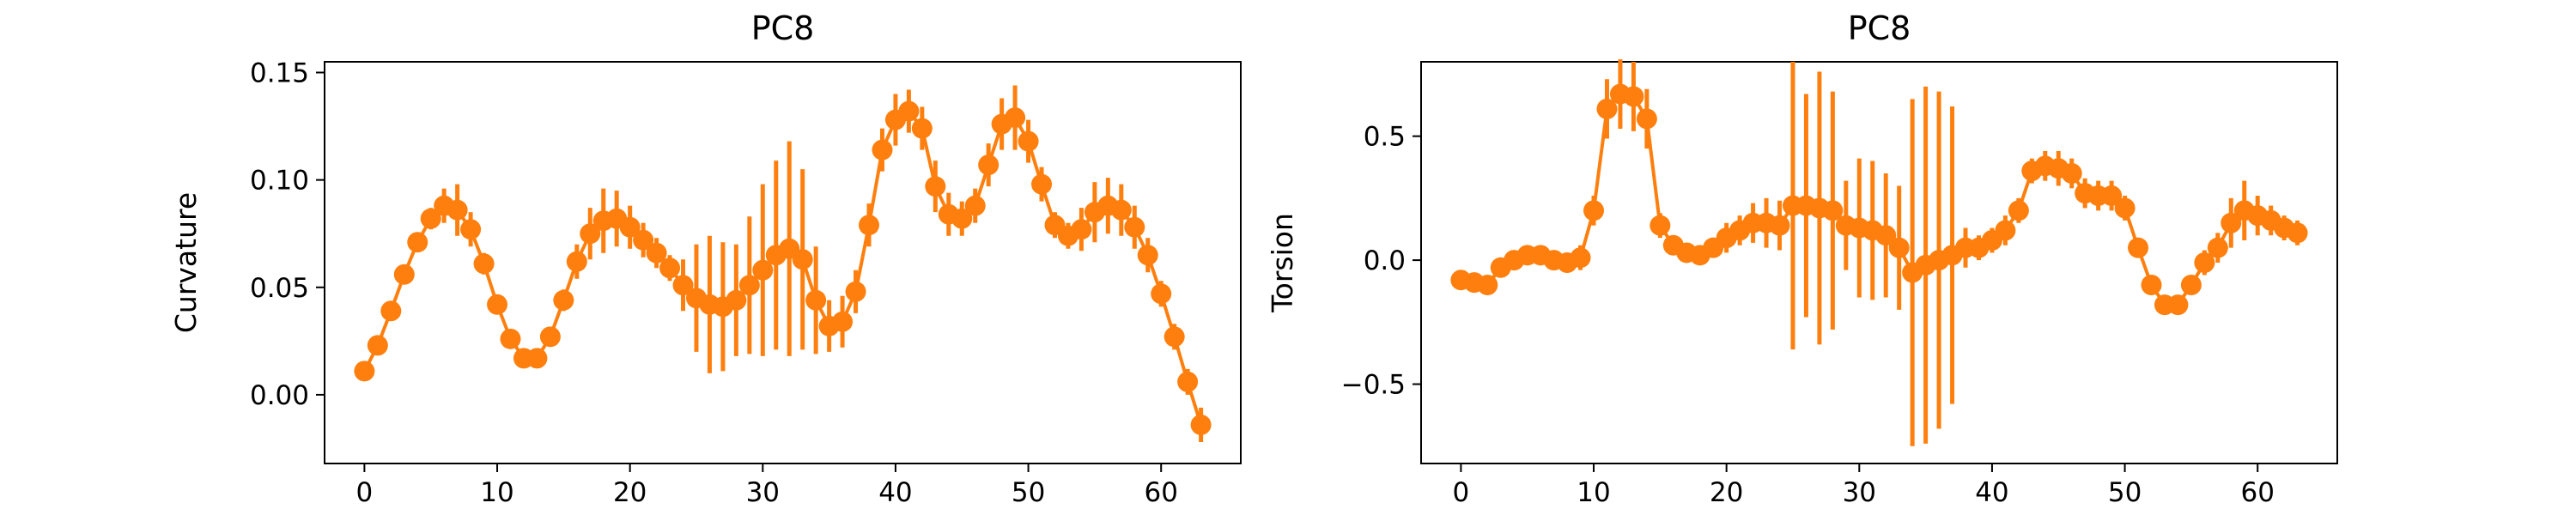 The height and width of the screenshot is (515, 2576). I want to click on y-axis-label: Curvature, so click(186, 262).